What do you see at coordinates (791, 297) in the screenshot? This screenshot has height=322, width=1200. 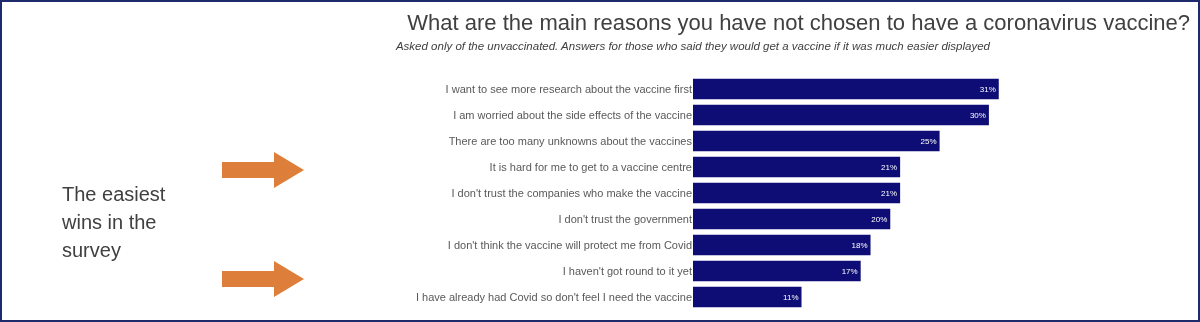 I see `data-label: 11%` at bounding box center [791, 297].